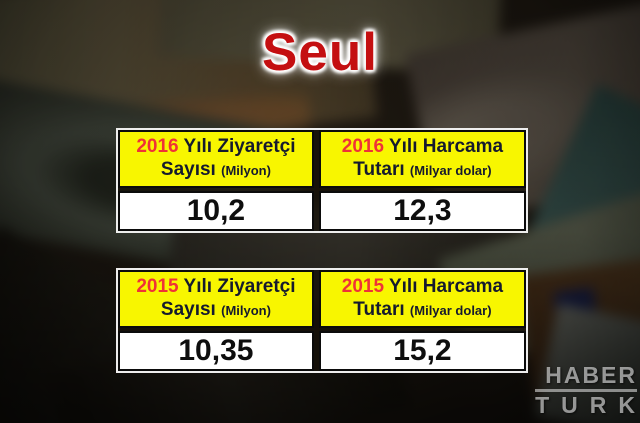 The height and width of the screenshot is (423, 640). What do you see at coordinates (422, 351) in the screenshot?
I see `value-2015-spending: 15,2` at bounding box center [422, 351].